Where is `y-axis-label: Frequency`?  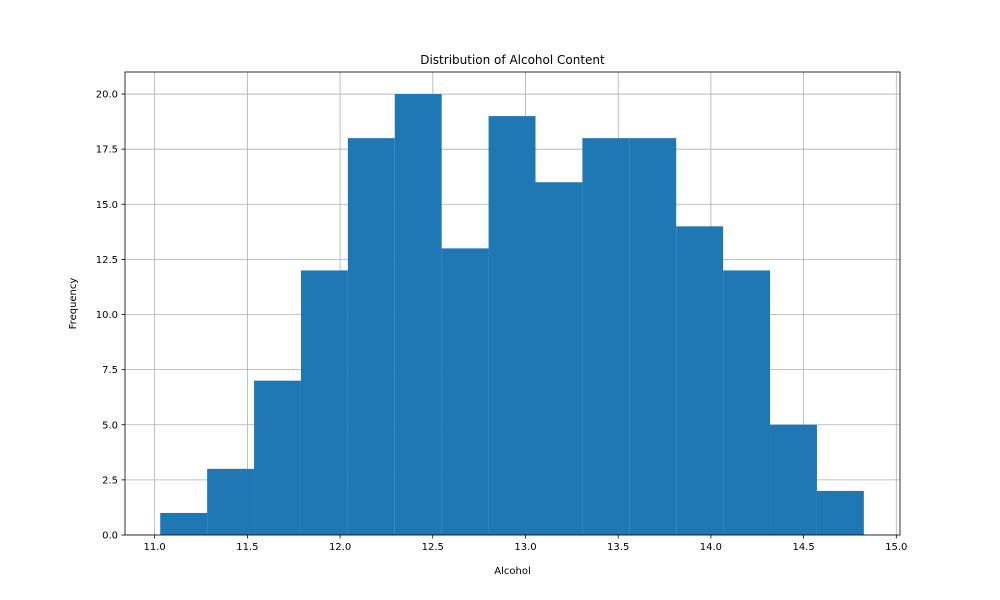 y-axis-label: Frequency is located at coordinates (73, 304).